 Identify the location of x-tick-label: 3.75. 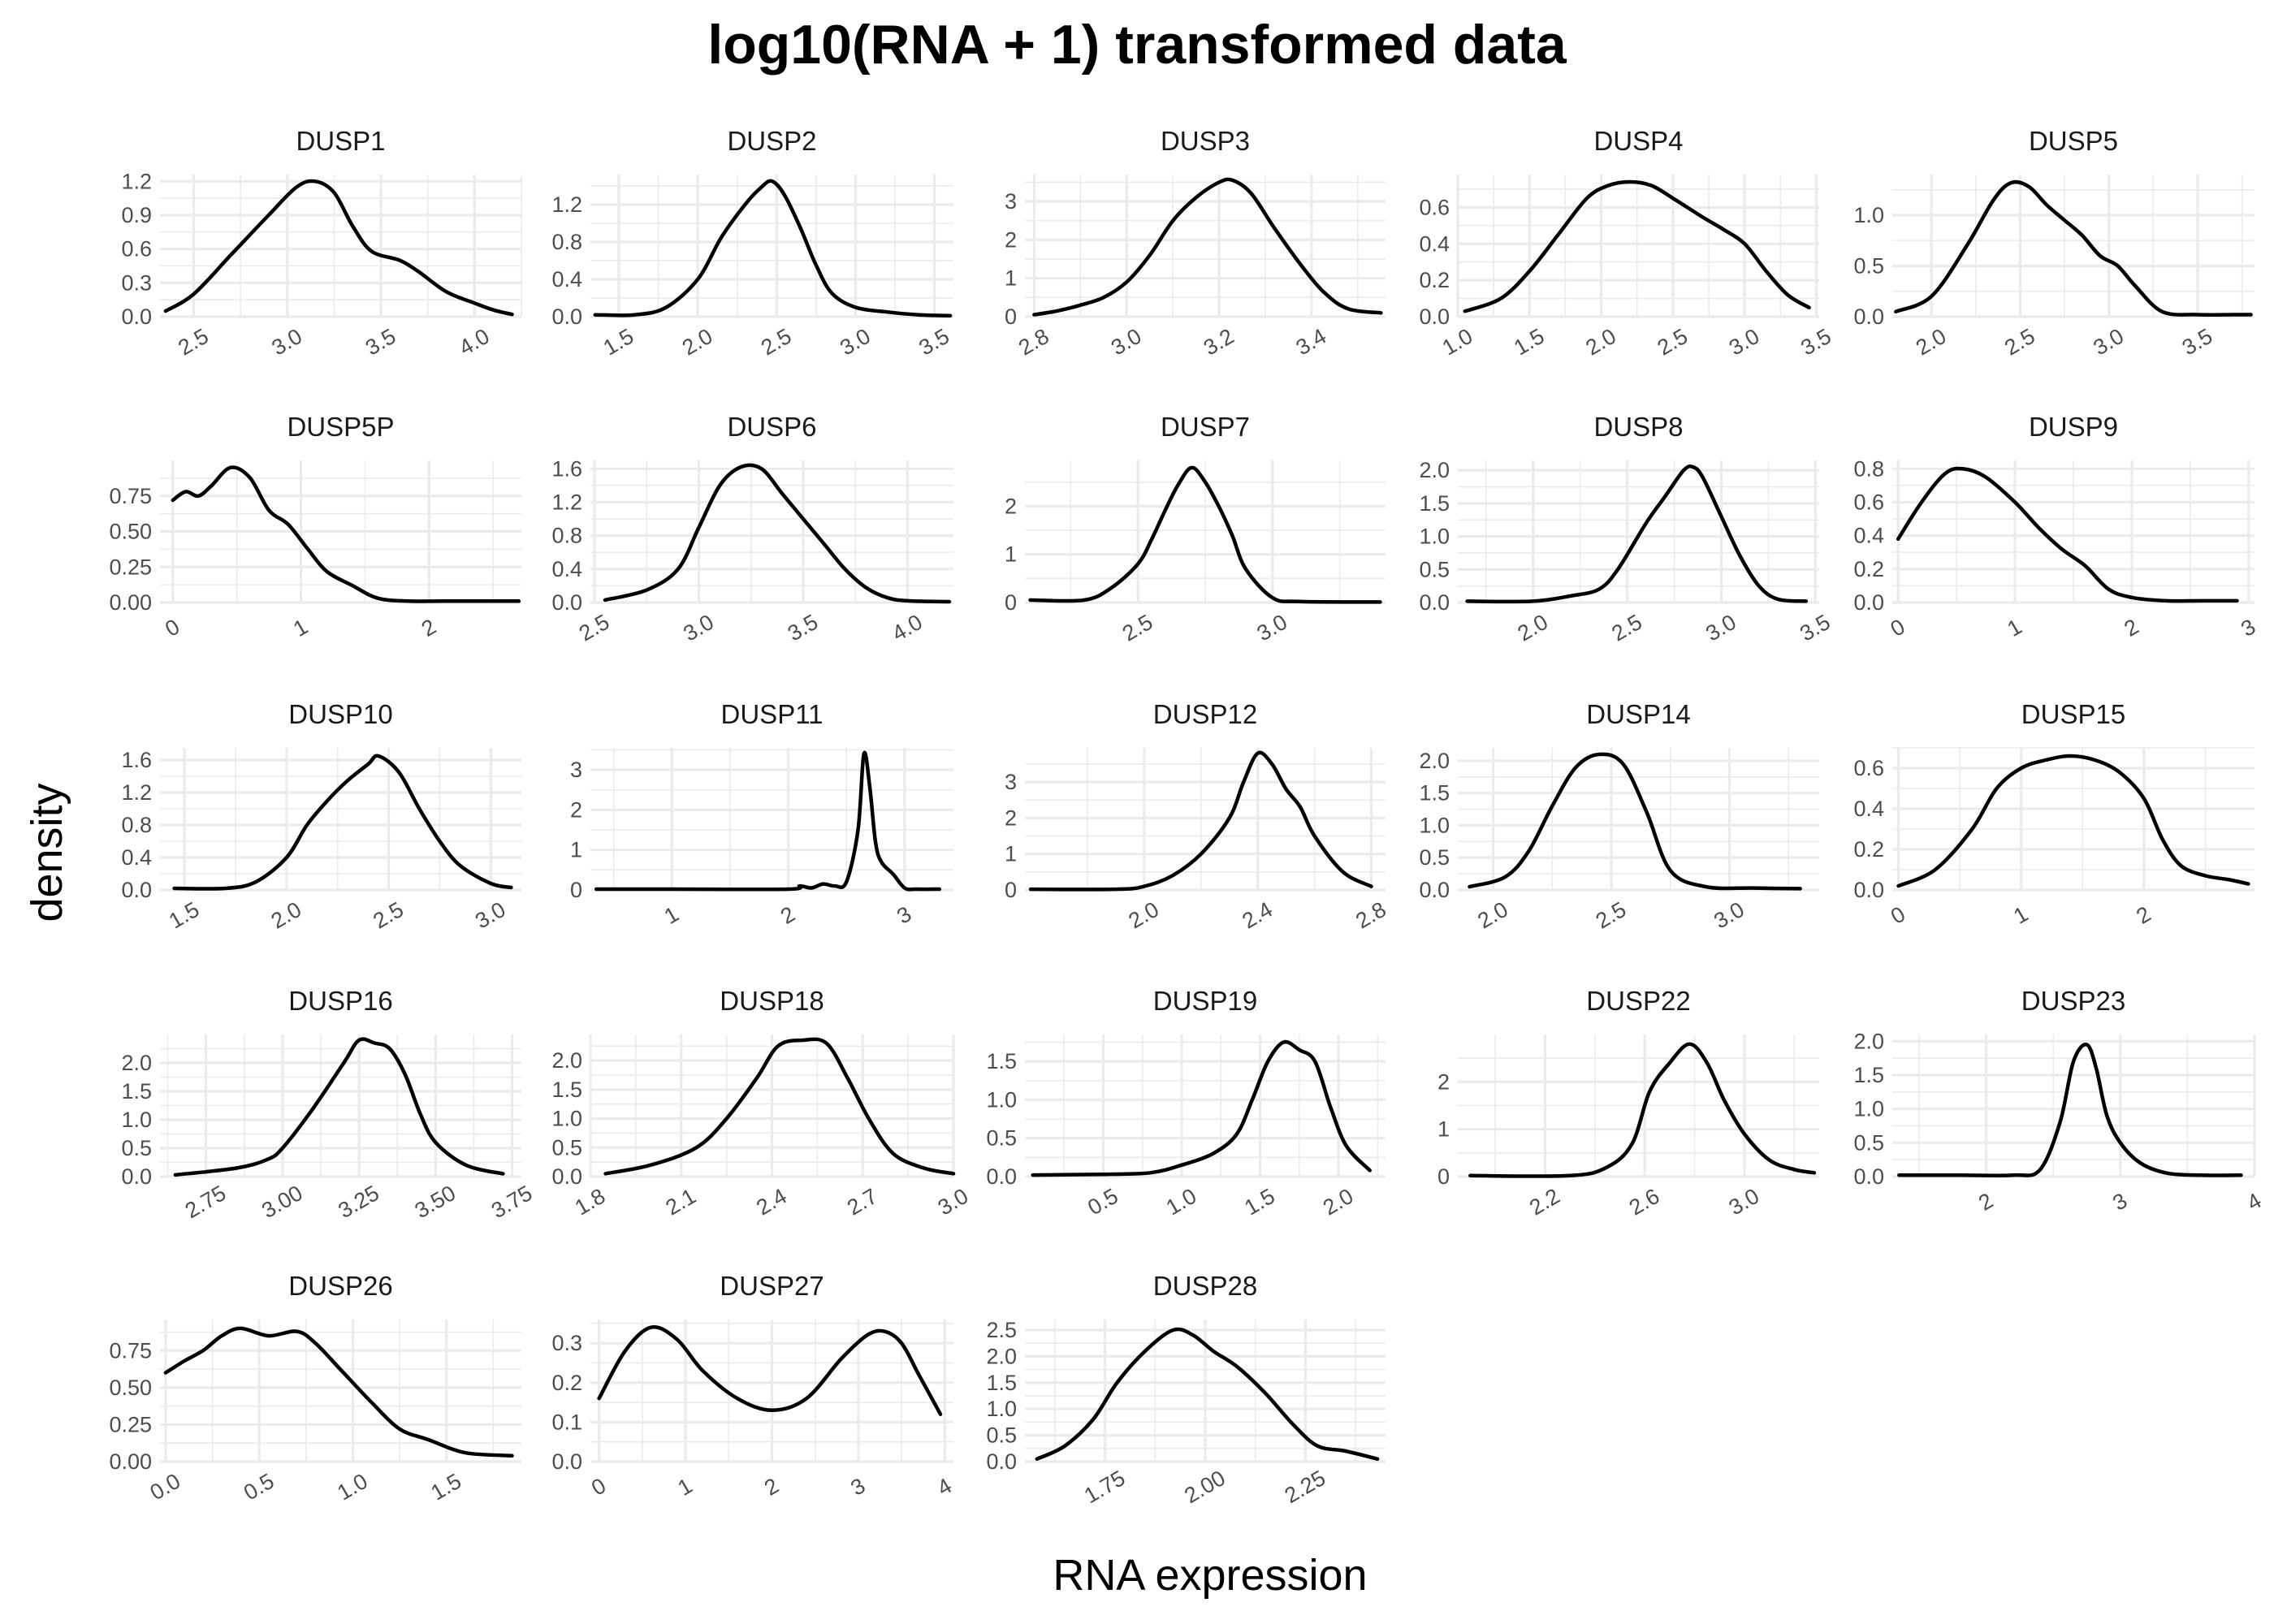
(512, 1202).